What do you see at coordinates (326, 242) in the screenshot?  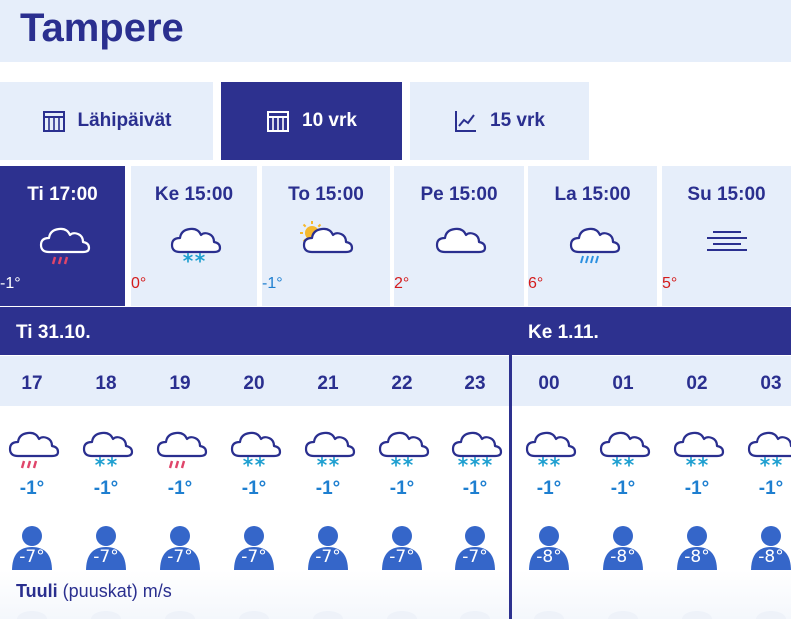 I see `partly-sunny-icon` at bounding box center [326, 242].